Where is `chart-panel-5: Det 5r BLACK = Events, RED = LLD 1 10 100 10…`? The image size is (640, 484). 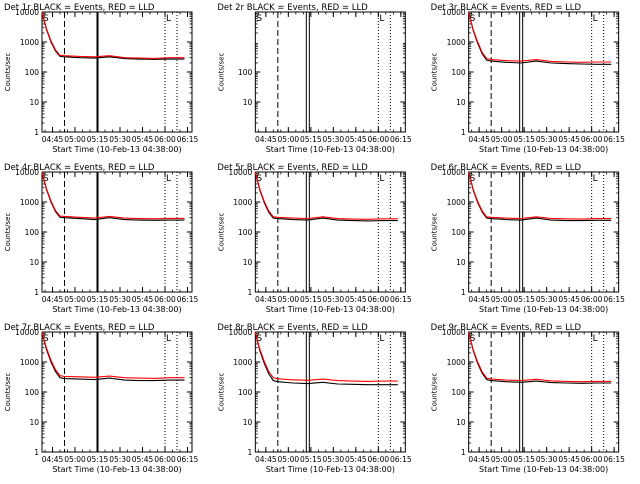
chart-panel-5: Det 5r BLACK = Events, RED = LLD 1 10 100 10… is located at coordinates (314, 238).